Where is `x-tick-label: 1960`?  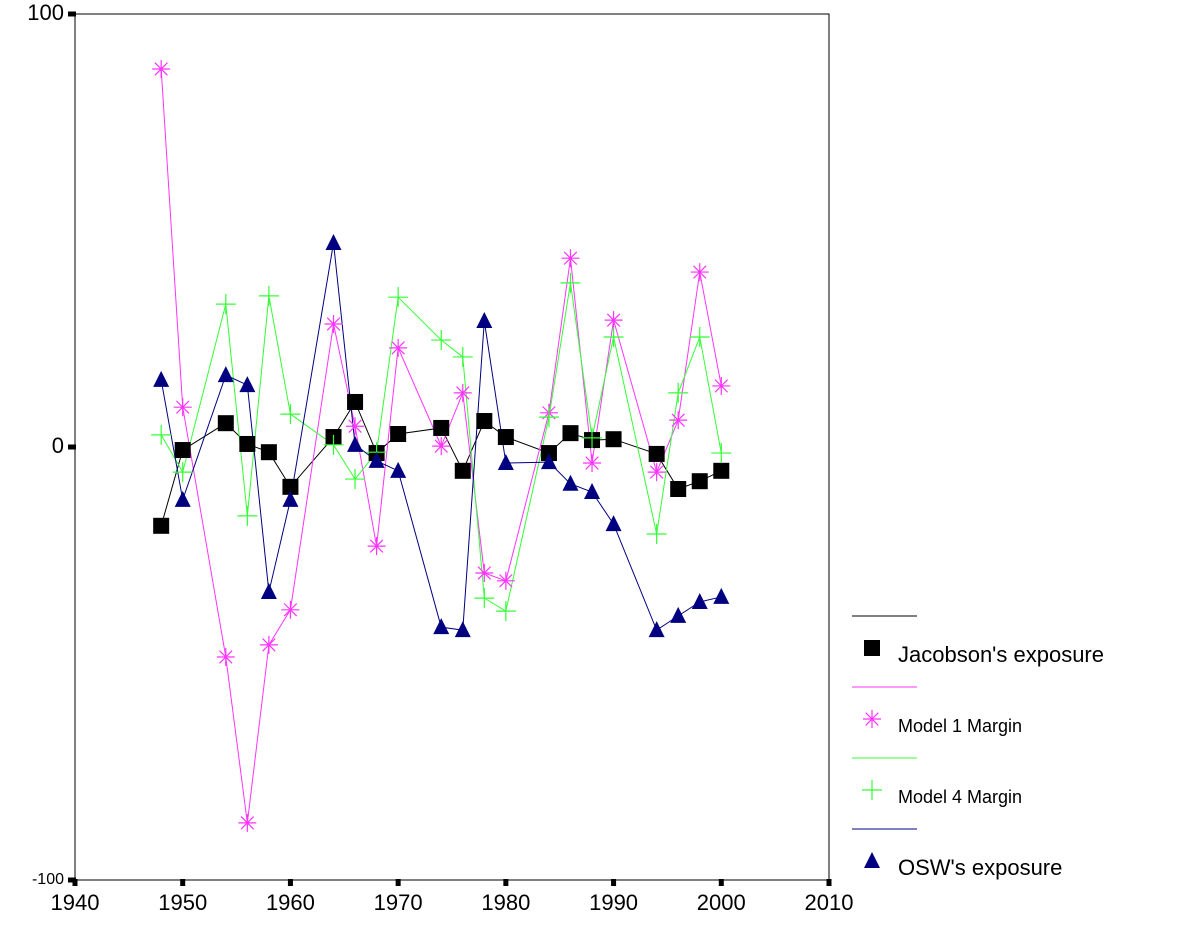
x-tick-label: 1960 is located at coordinates (290, 902).